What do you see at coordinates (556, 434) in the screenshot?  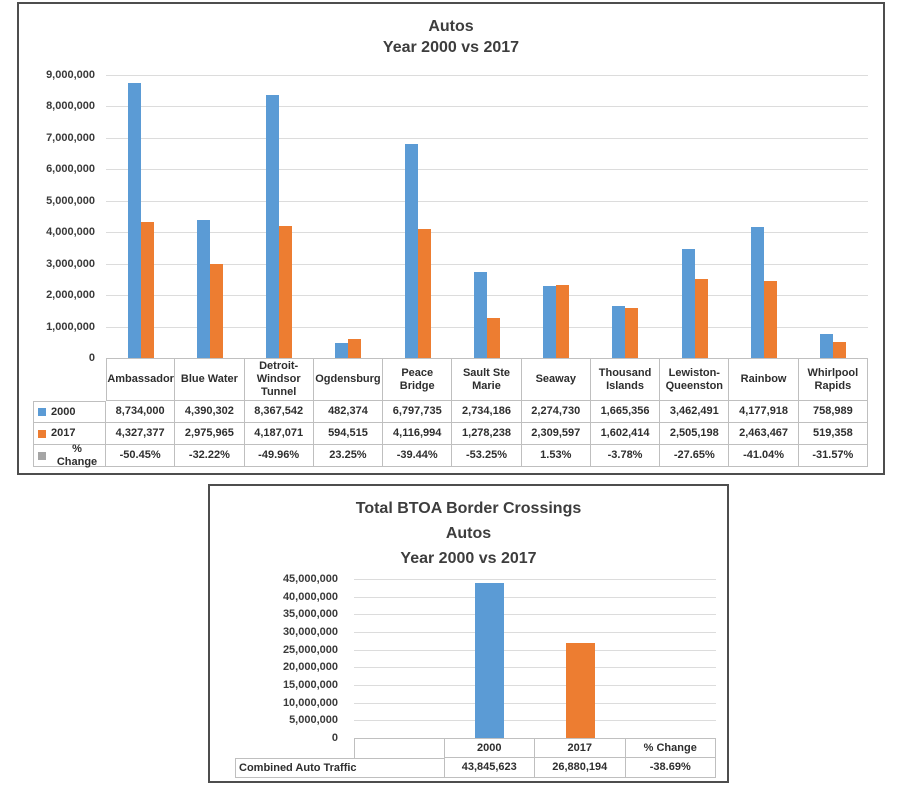 I see `value-cell: 2,309,597` at bounding box center [556, 434].